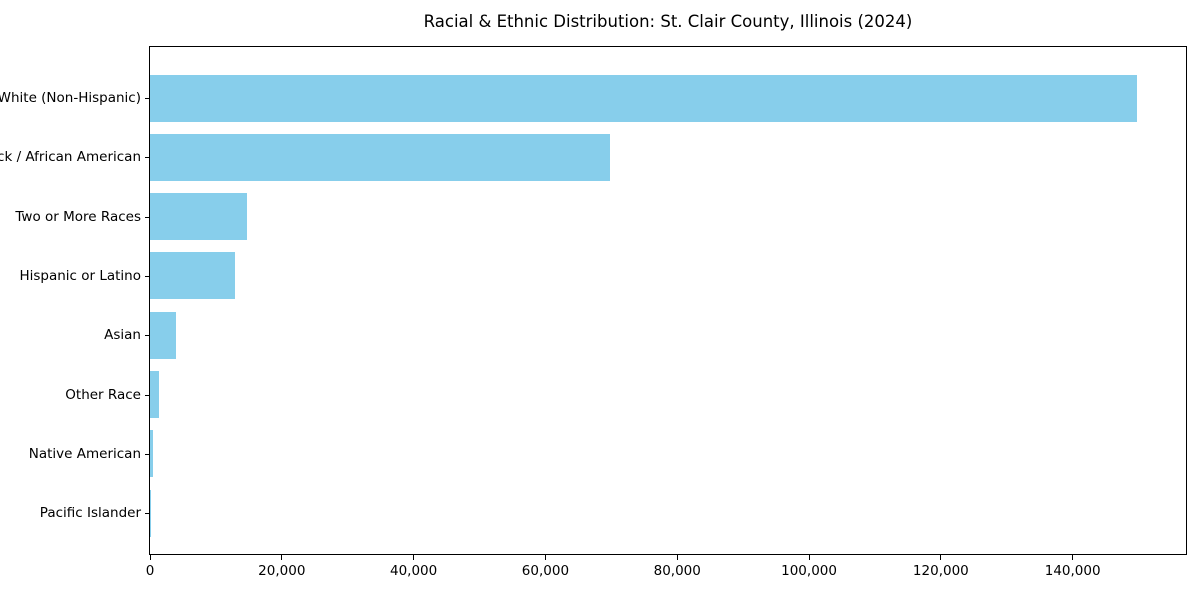  What do you see at coordinates (192, 276) in the screenshot?
I see `bar-hispanic-or-latino` at bounding box center [192, 276].